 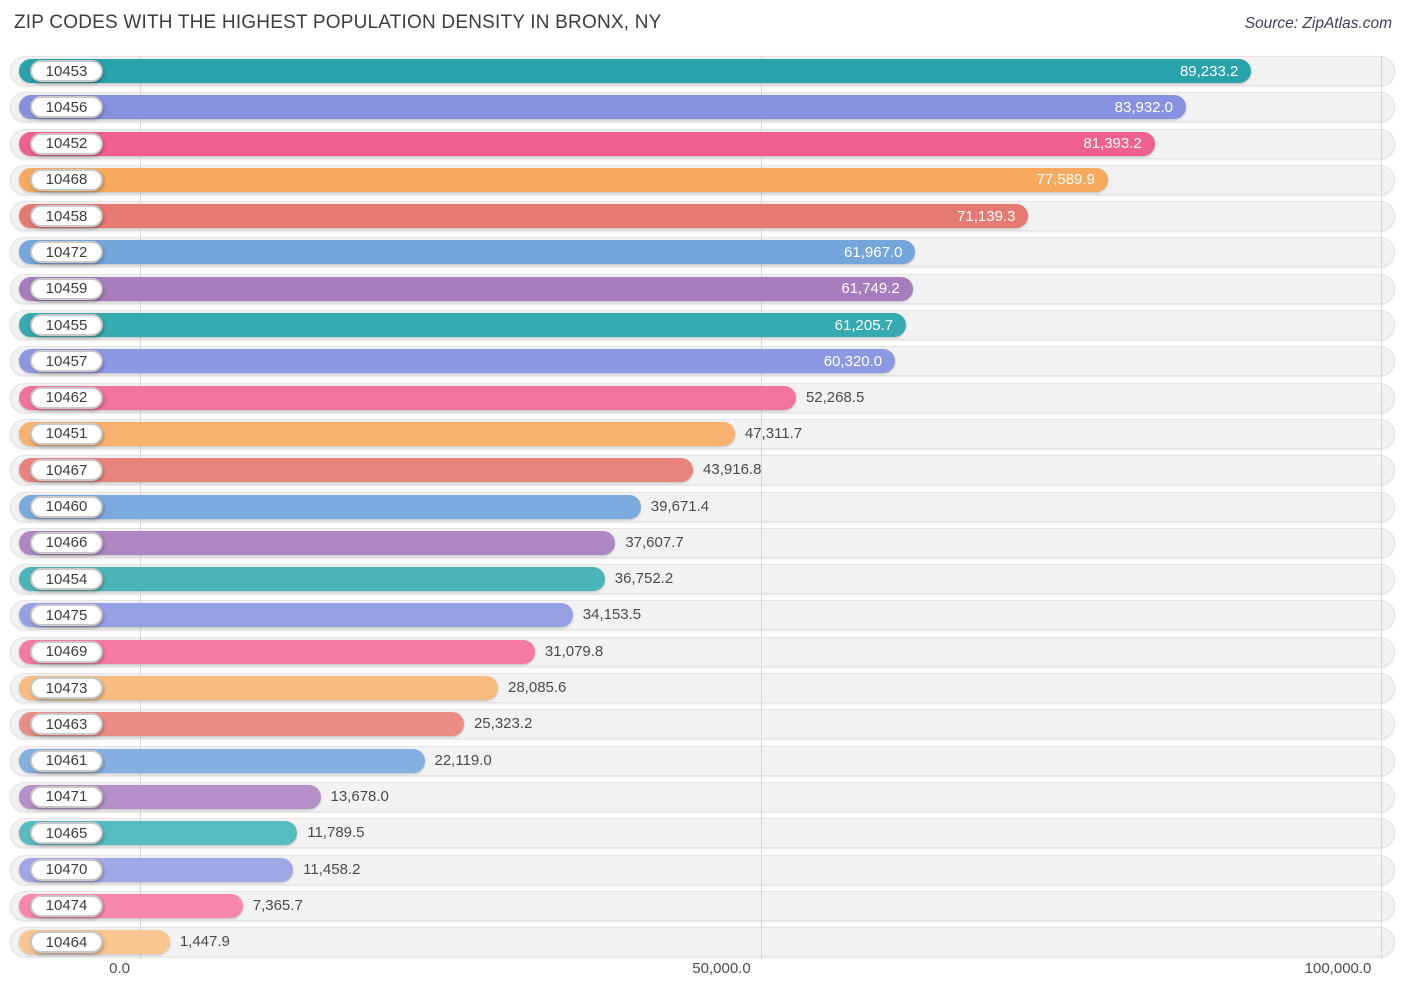 What do you see at coordinates (574, 651) in the screenshot?
I see `value-label: 31,079.8` at bounding box center [574, 651].